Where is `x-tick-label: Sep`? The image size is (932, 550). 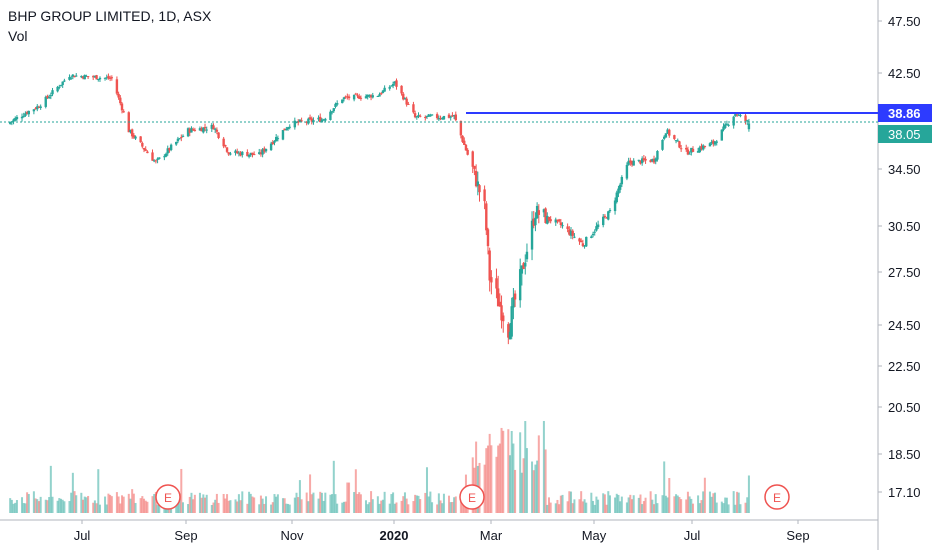
x-tick-label: Sep is located at coordinates (797, 535).